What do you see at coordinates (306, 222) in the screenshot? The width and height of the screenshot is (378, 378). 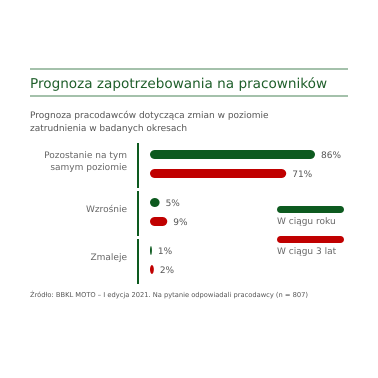 I see `text: W ciągu roku` at bounding box center [306, 222].